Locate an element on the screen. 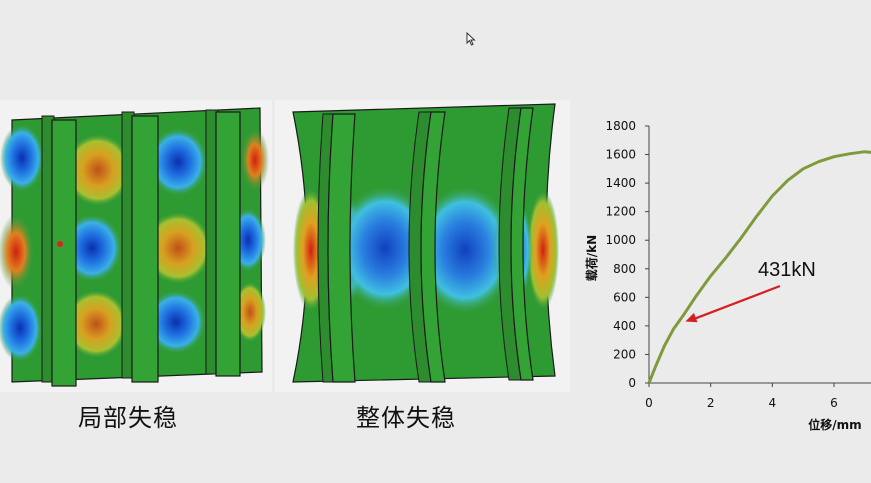 The image size is (871, 483). y-tick-label: 1600 is located at coordinates (620, 155).